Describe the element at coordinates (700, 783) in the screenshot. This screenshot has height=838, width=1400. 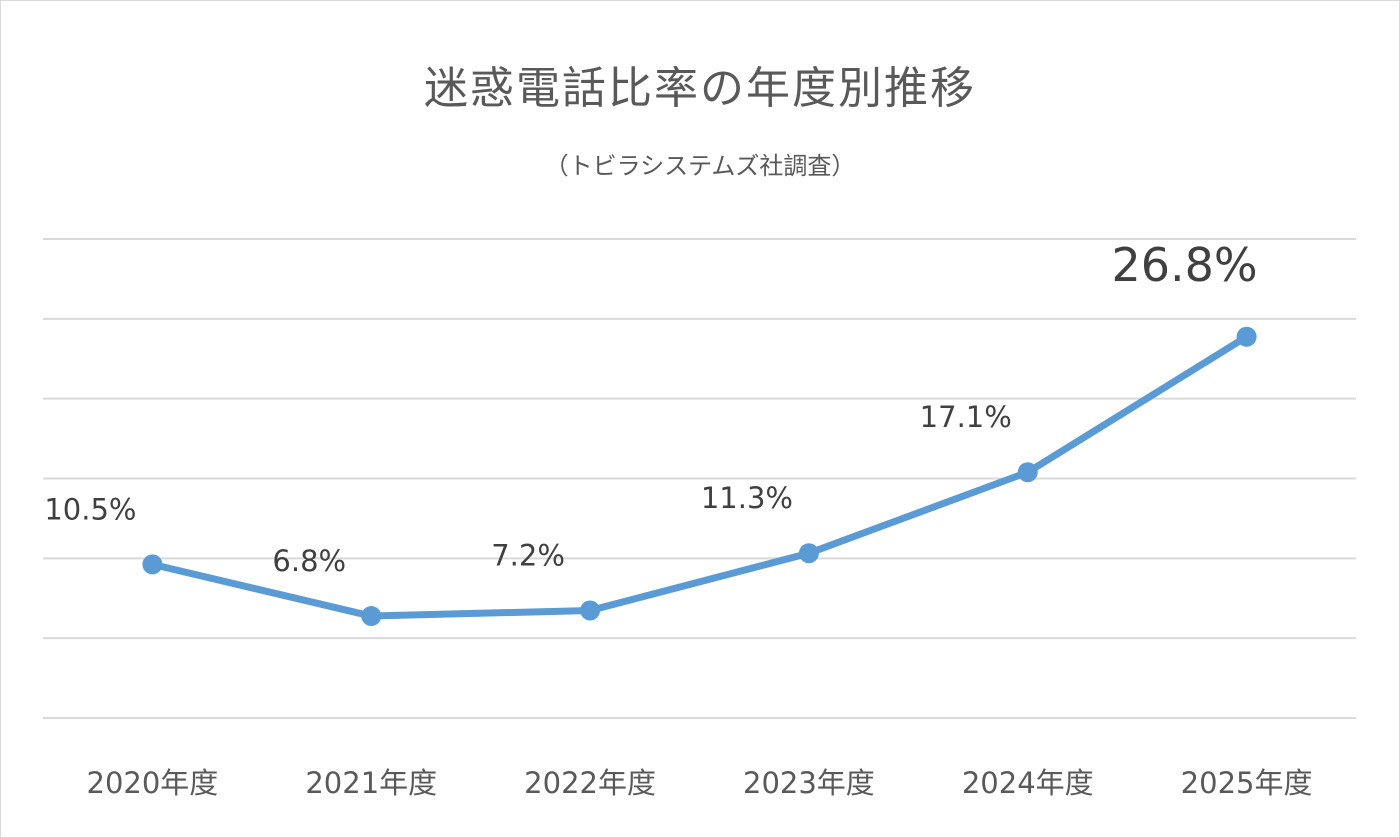
I see `x-axis: 2020年度 2021年度 2022年度 2023年度 2024年度 2025年度` at that location.